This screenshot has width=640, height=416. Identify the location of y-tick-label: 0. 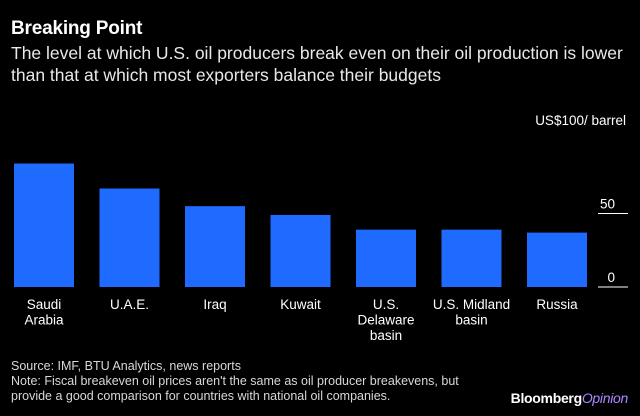
(611, 277).